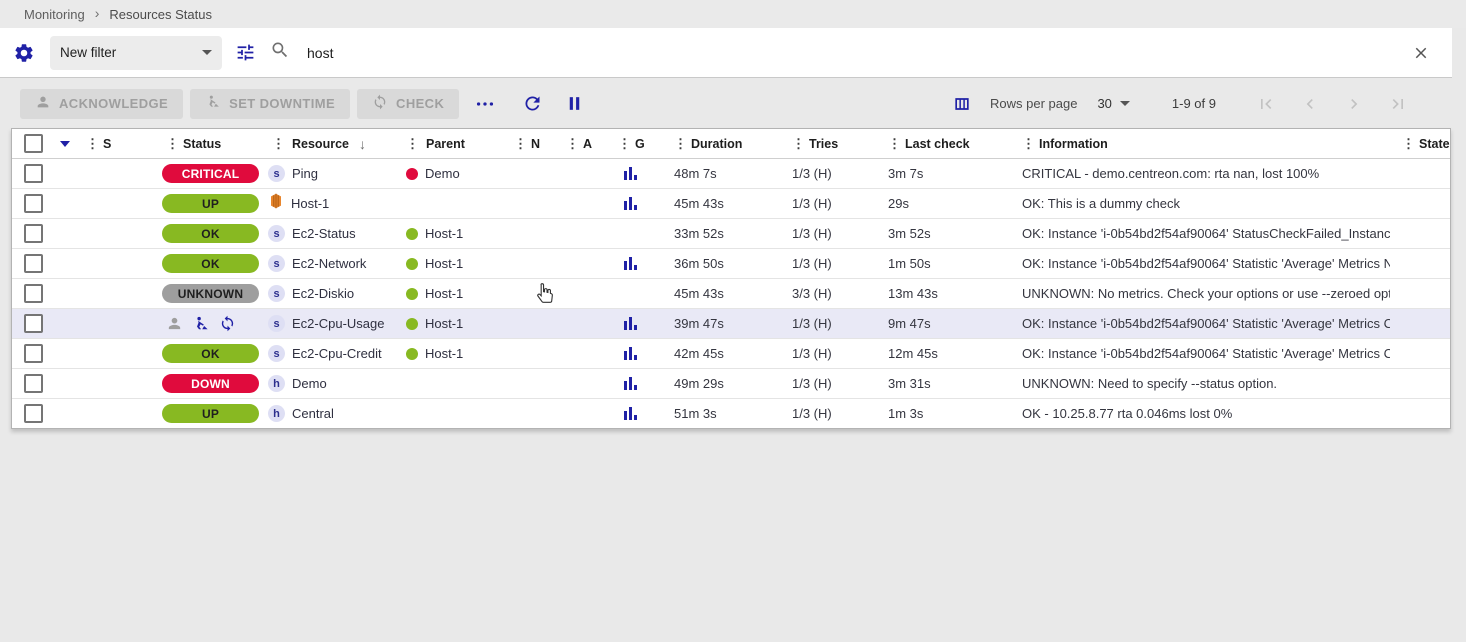  Describe the element at coordinates (942, 143) in the screenshot. I see `column-header-last_check: ⋮ Last check` at that location.